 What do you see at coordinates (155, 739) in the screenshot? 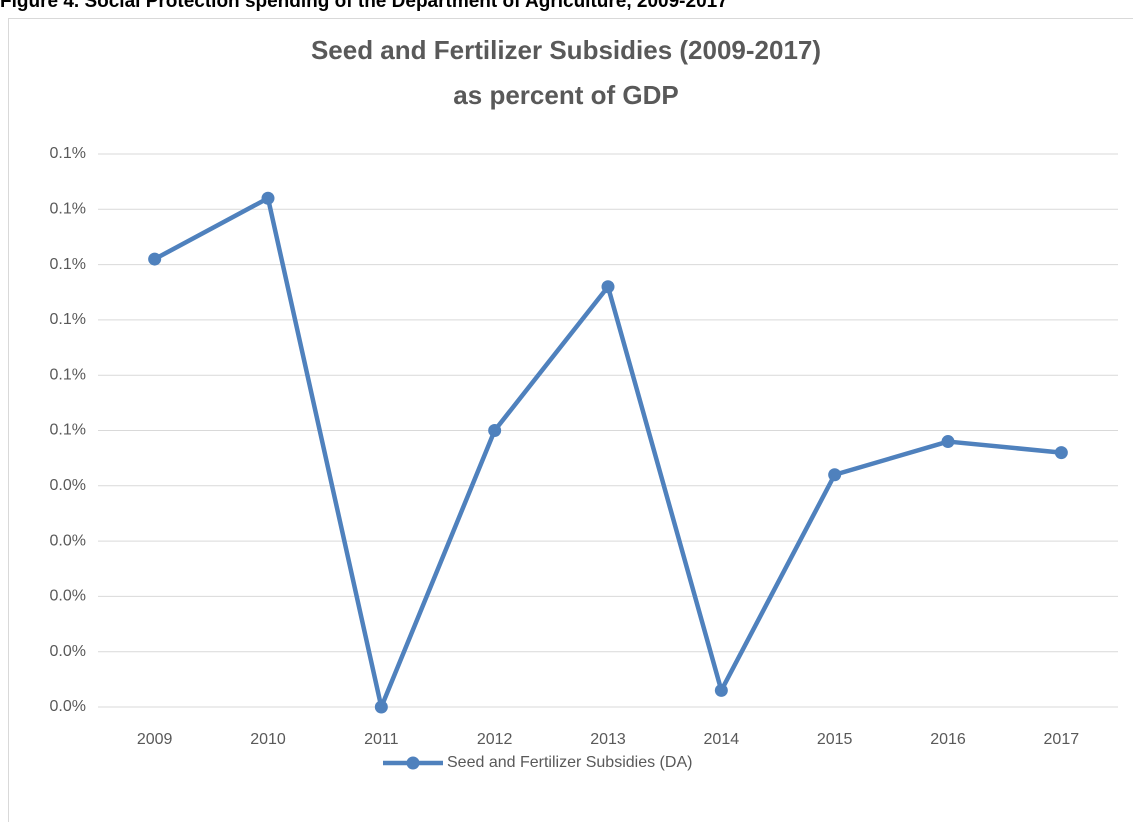
I see `x-tick-label: 2009` at bounding box center [155, 739].